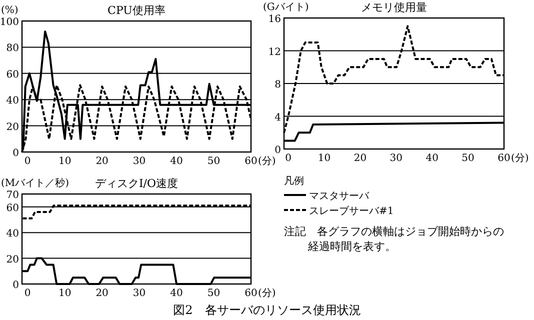 The height and width of the screenshot is (320, 534). What do you see at coordinates (9, 22) in the screenshot?
I see `y-tick-label: 100` at bounding box center [9, 22].